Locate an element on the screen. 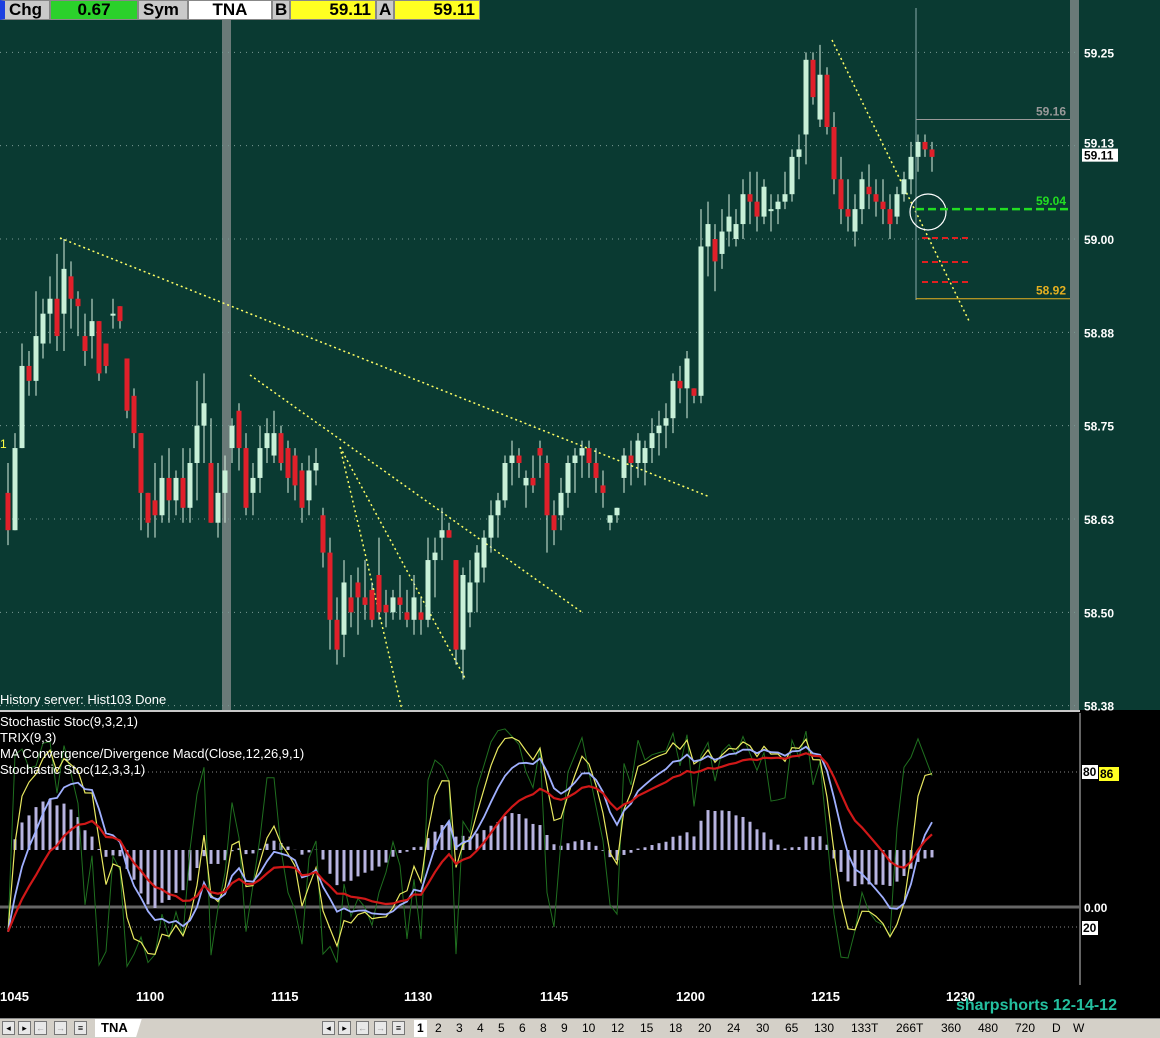  tf-scroll-left-icon: ← is located at coordinates (362, 1028).